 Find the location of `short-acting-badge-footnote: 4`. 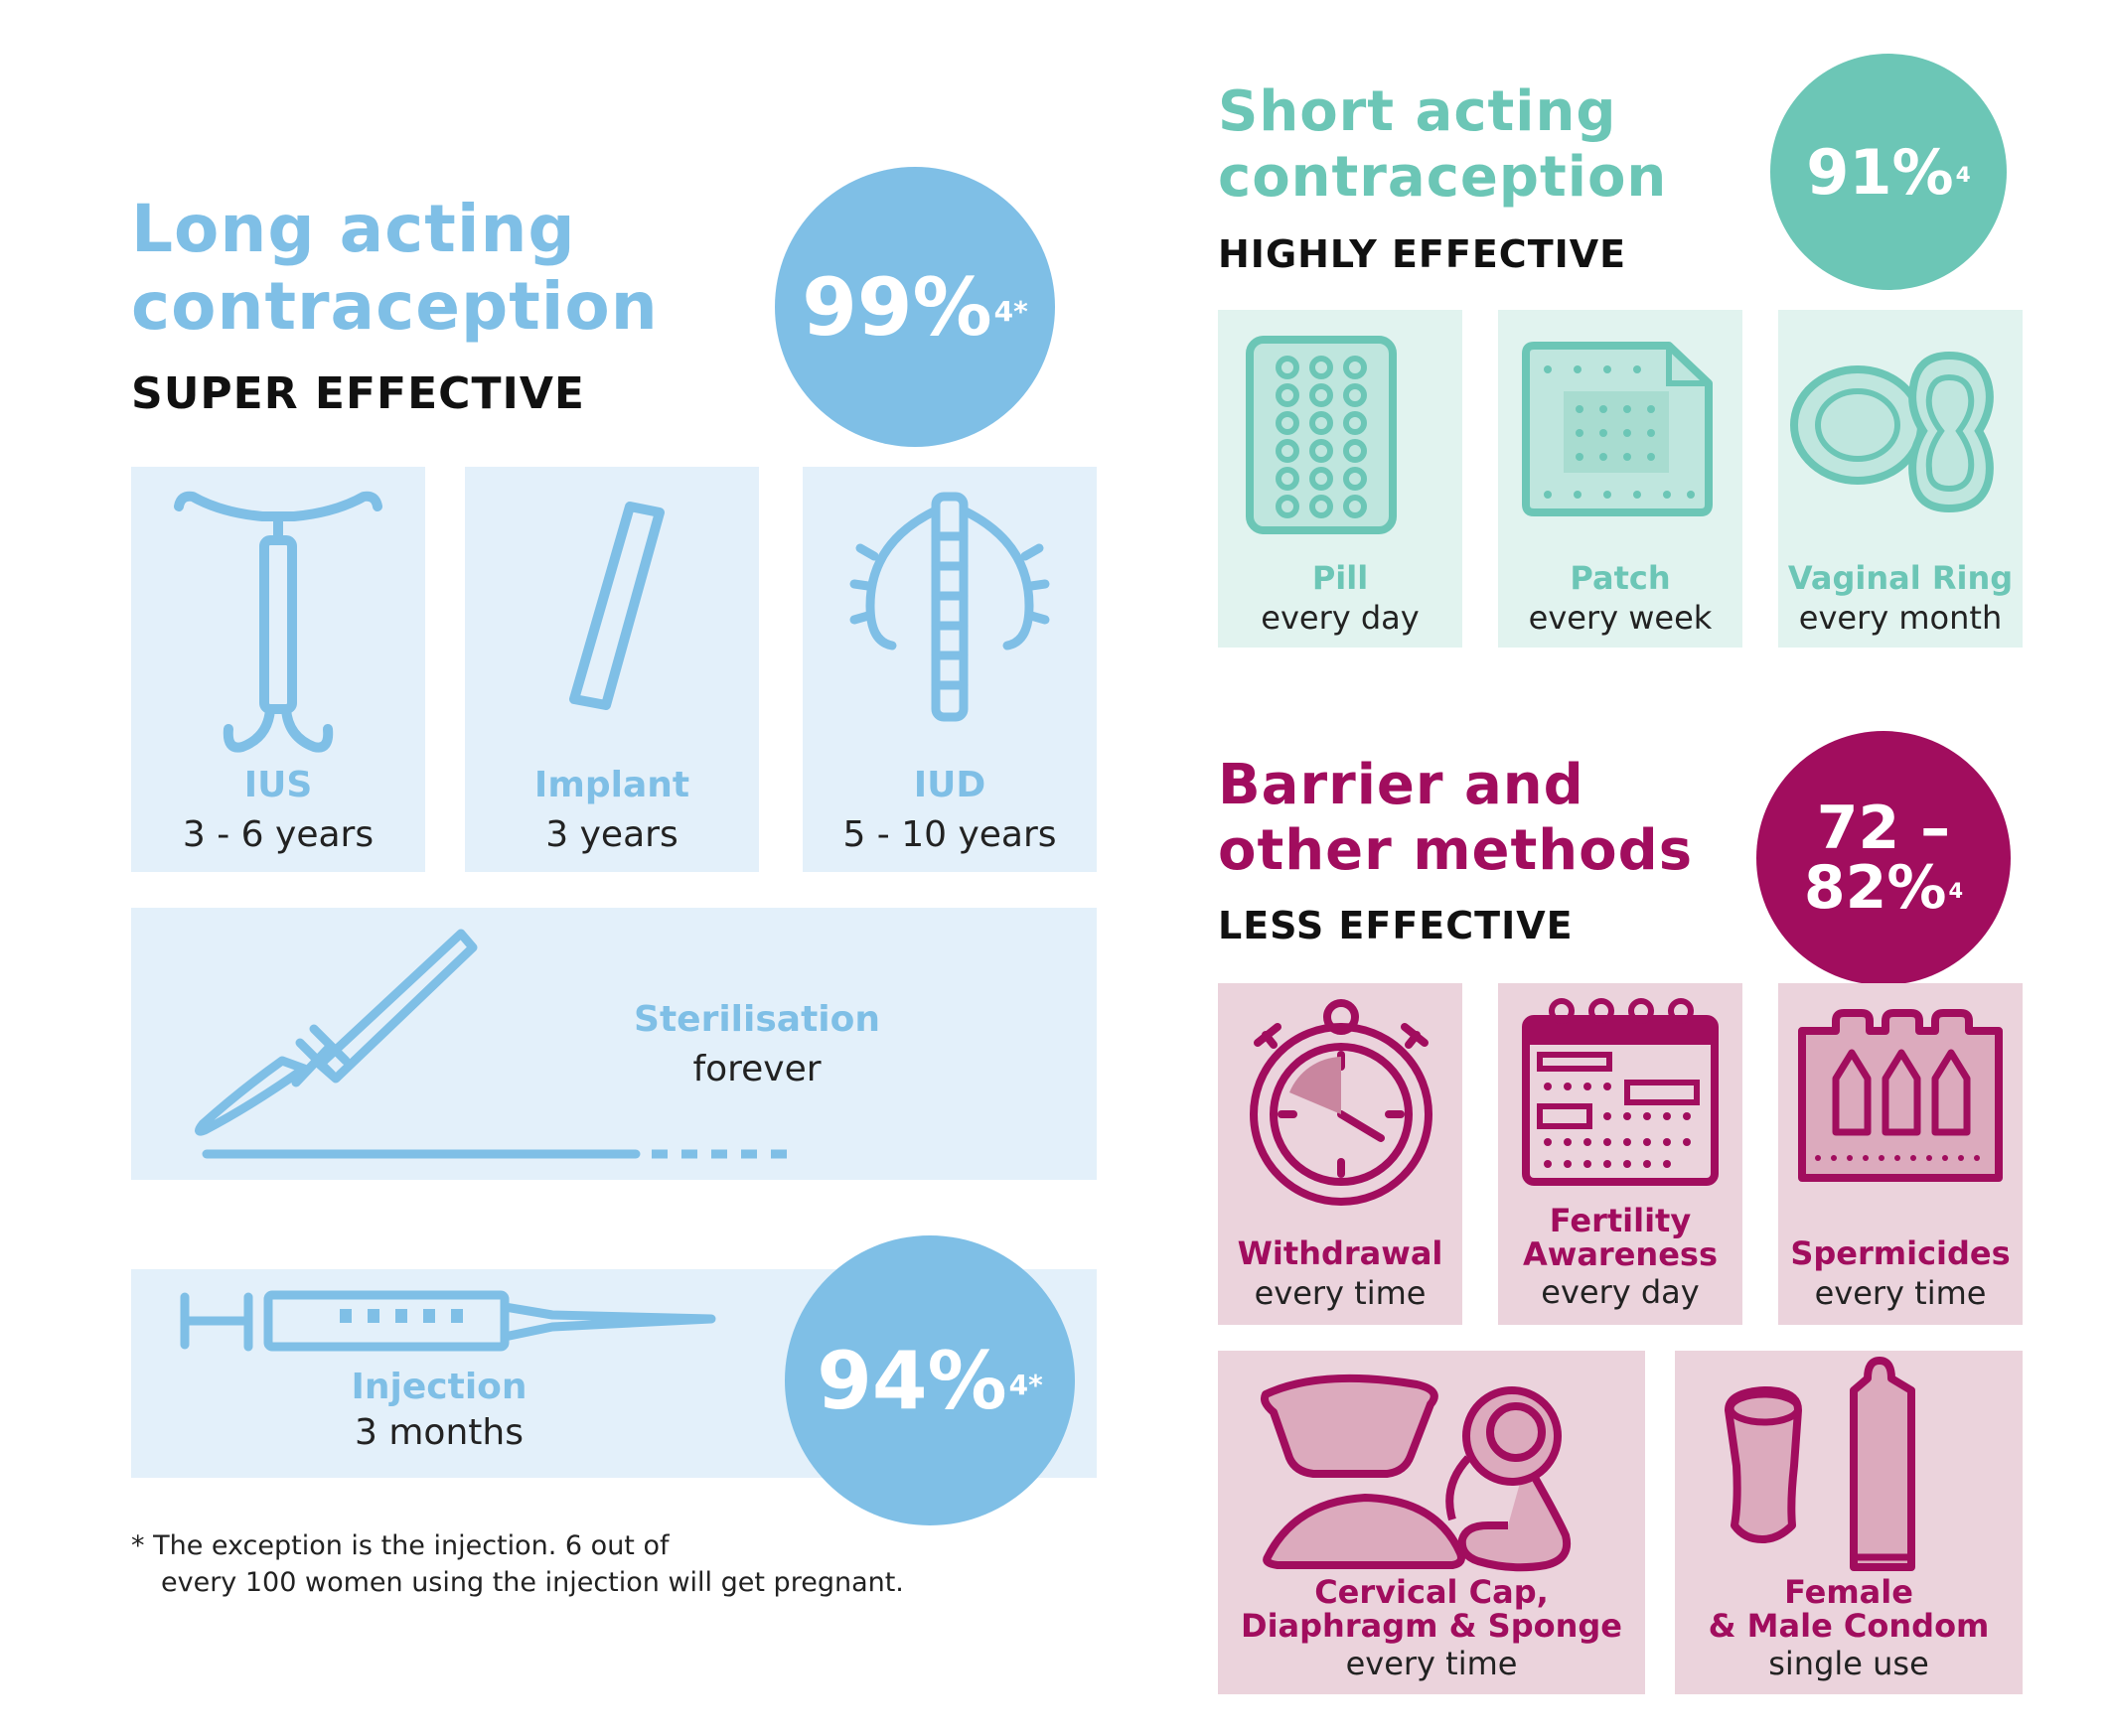

short-acting-badge-footnote: 4 is located at coordinates (1963, 175).